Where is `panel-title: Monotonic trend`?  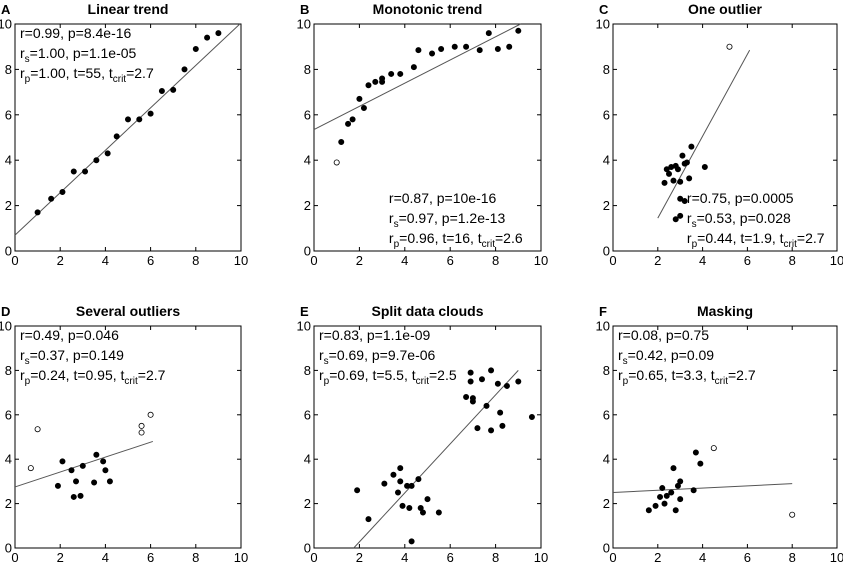
panel-title: Monotonic trend is located at coordinates (428, 9).